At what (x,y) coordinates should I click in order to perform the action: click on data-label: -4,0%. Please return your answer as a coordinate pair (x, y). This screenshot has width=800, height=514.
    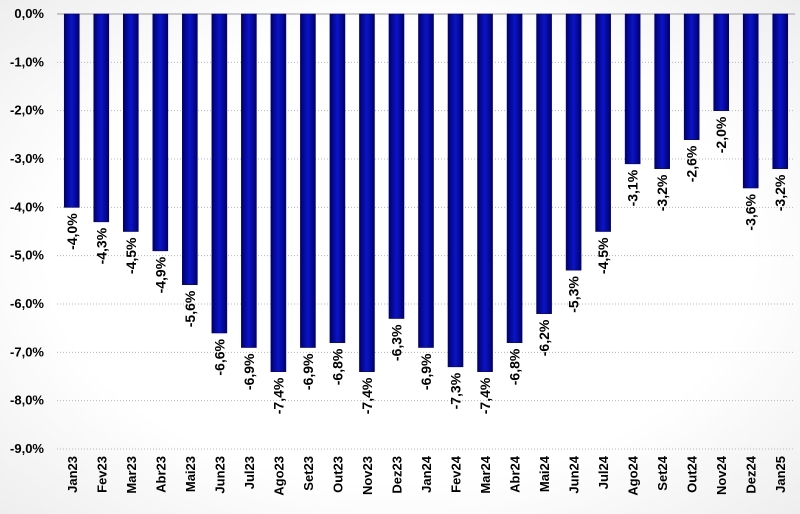
    Looking at the image, I should click on (72, 231).